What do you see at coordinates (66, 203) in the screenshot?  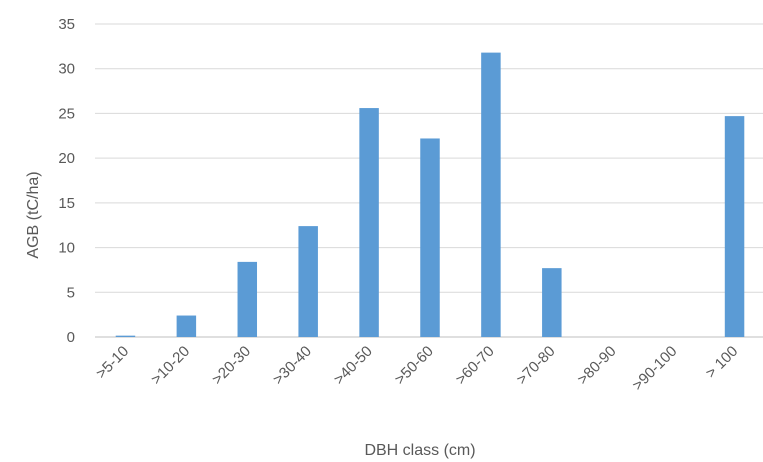 I see `y-tick-label: 15` at bounding box center [66, 203].